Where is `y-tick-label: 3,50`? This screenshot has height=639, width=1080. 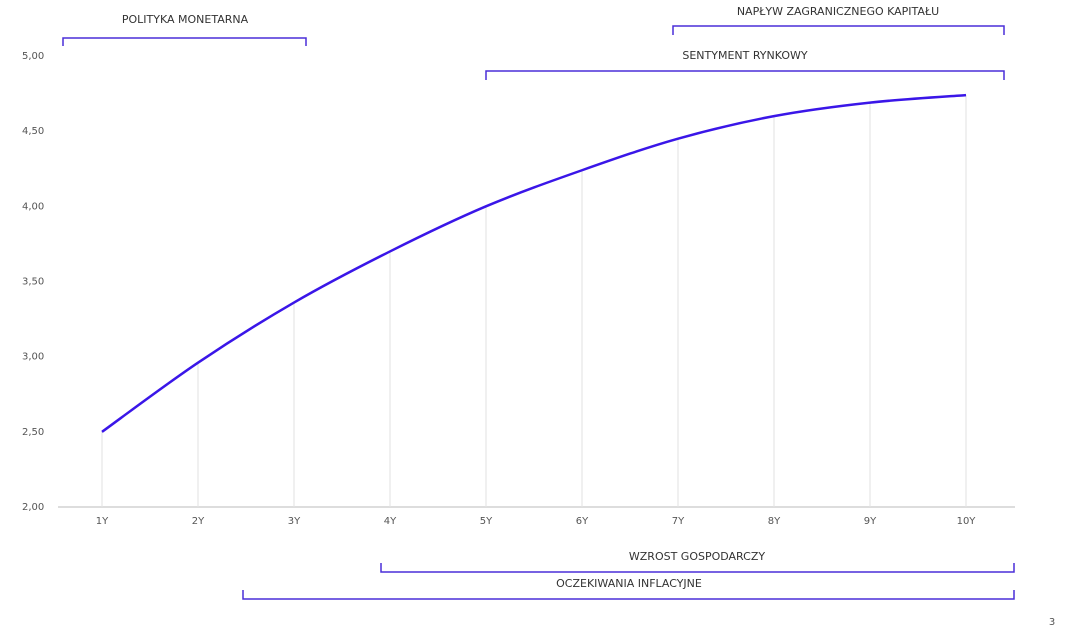 y-tick-label: 3,50 is located at coordinates (33, 282).